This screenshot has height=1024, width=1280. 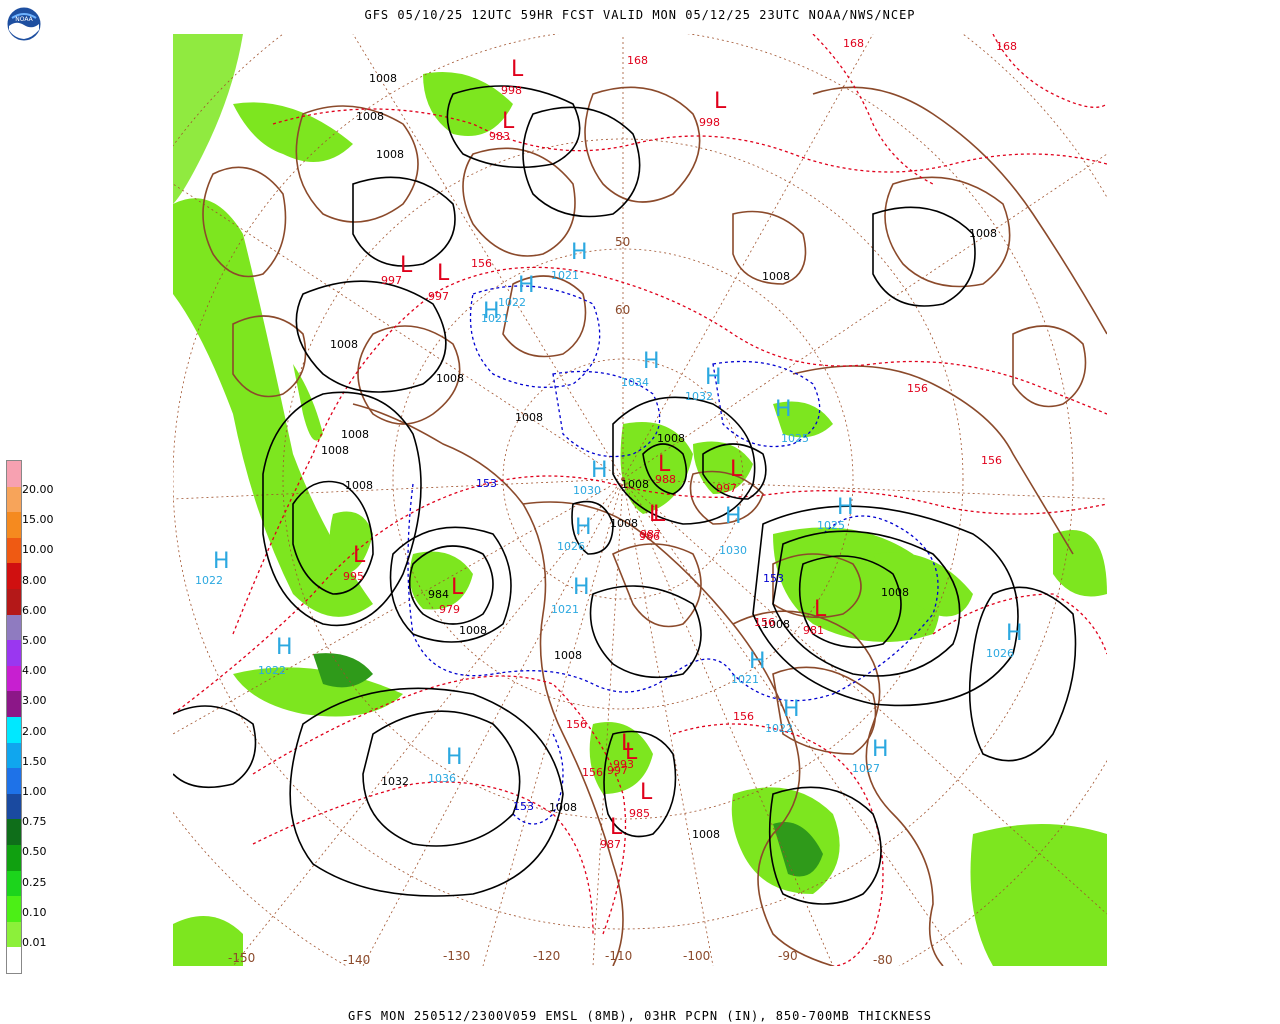 I want to click on legend-label: 0.25, so click(x=34, y=882).